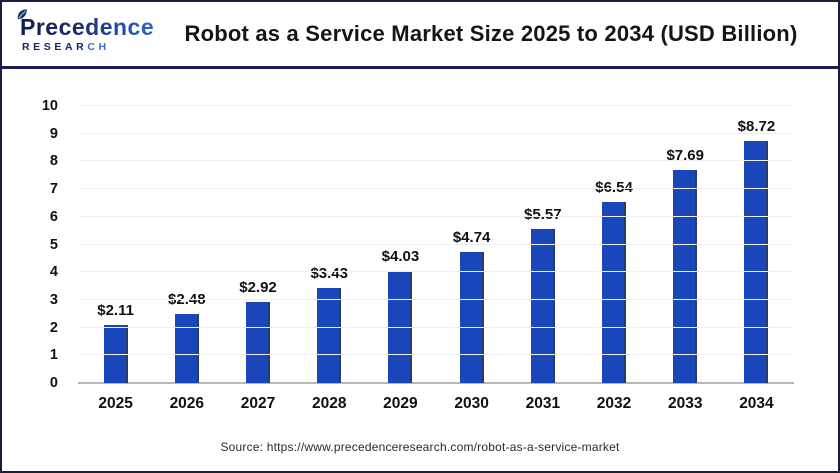 The height and width of the screenshot is (473, 840). I want to click on x-tick-label: 2033, so click(685, 403).